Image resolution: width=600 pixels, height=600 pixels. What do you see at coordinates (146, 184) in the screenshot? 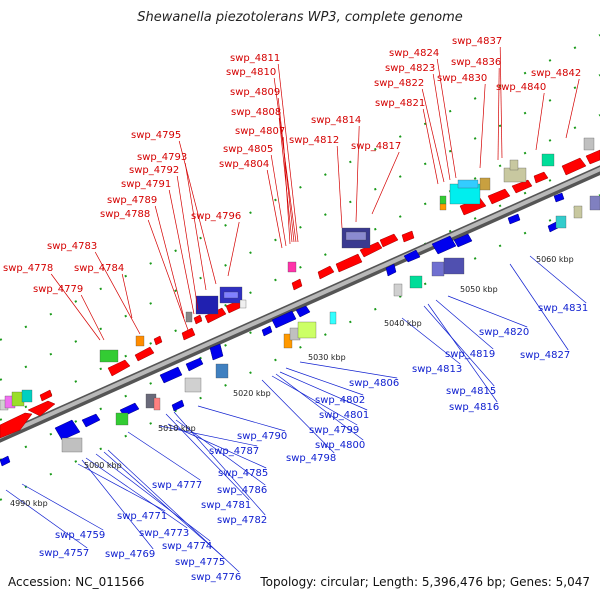
I see `gene-label: swp_4791` at bounding box center [146, 184].